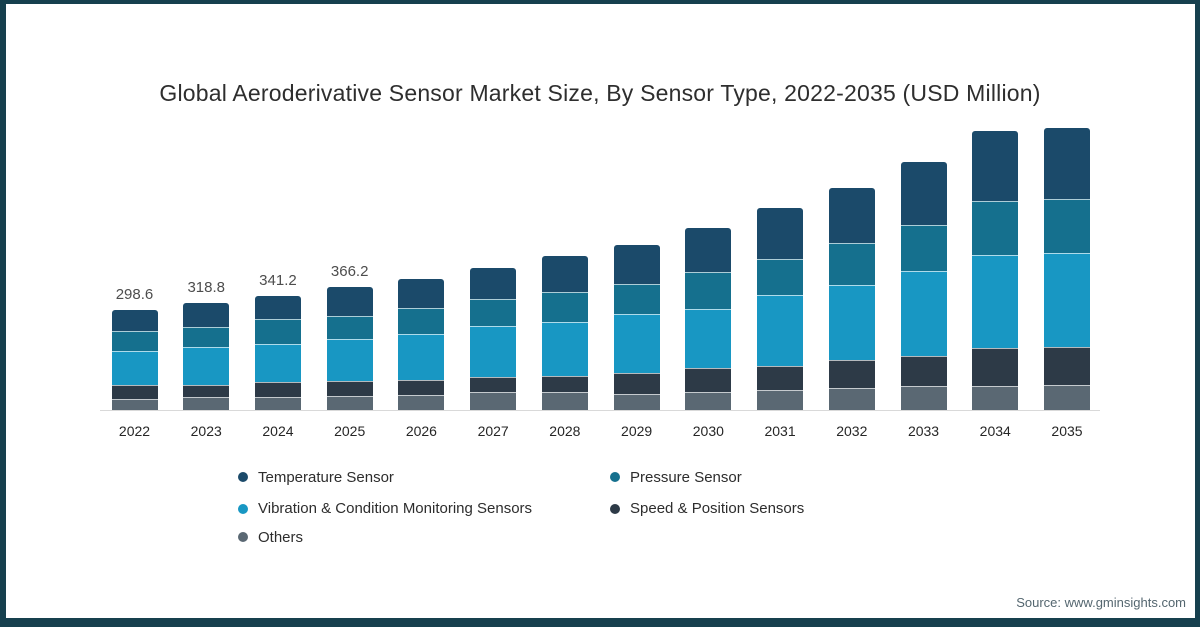  I want to click on legend-item-temperature-sensor: Temperature Sensor, so click(316, 477).